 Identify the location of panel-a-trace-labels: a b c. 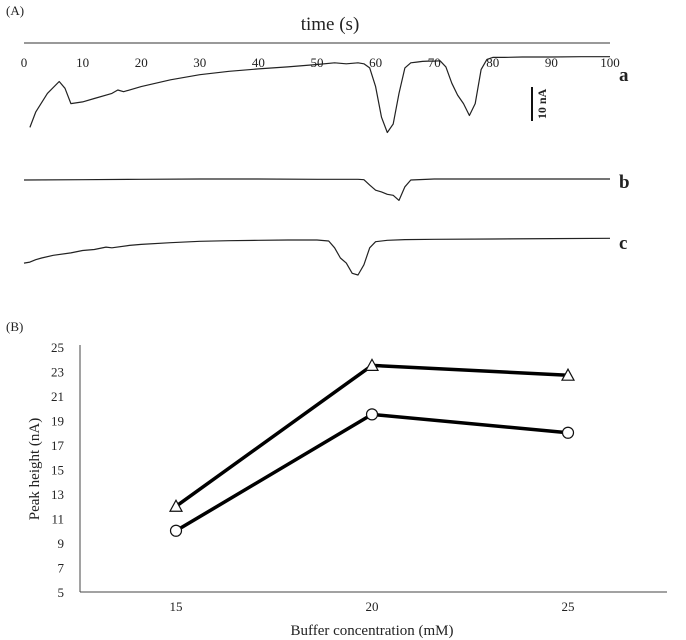
(624, 159).